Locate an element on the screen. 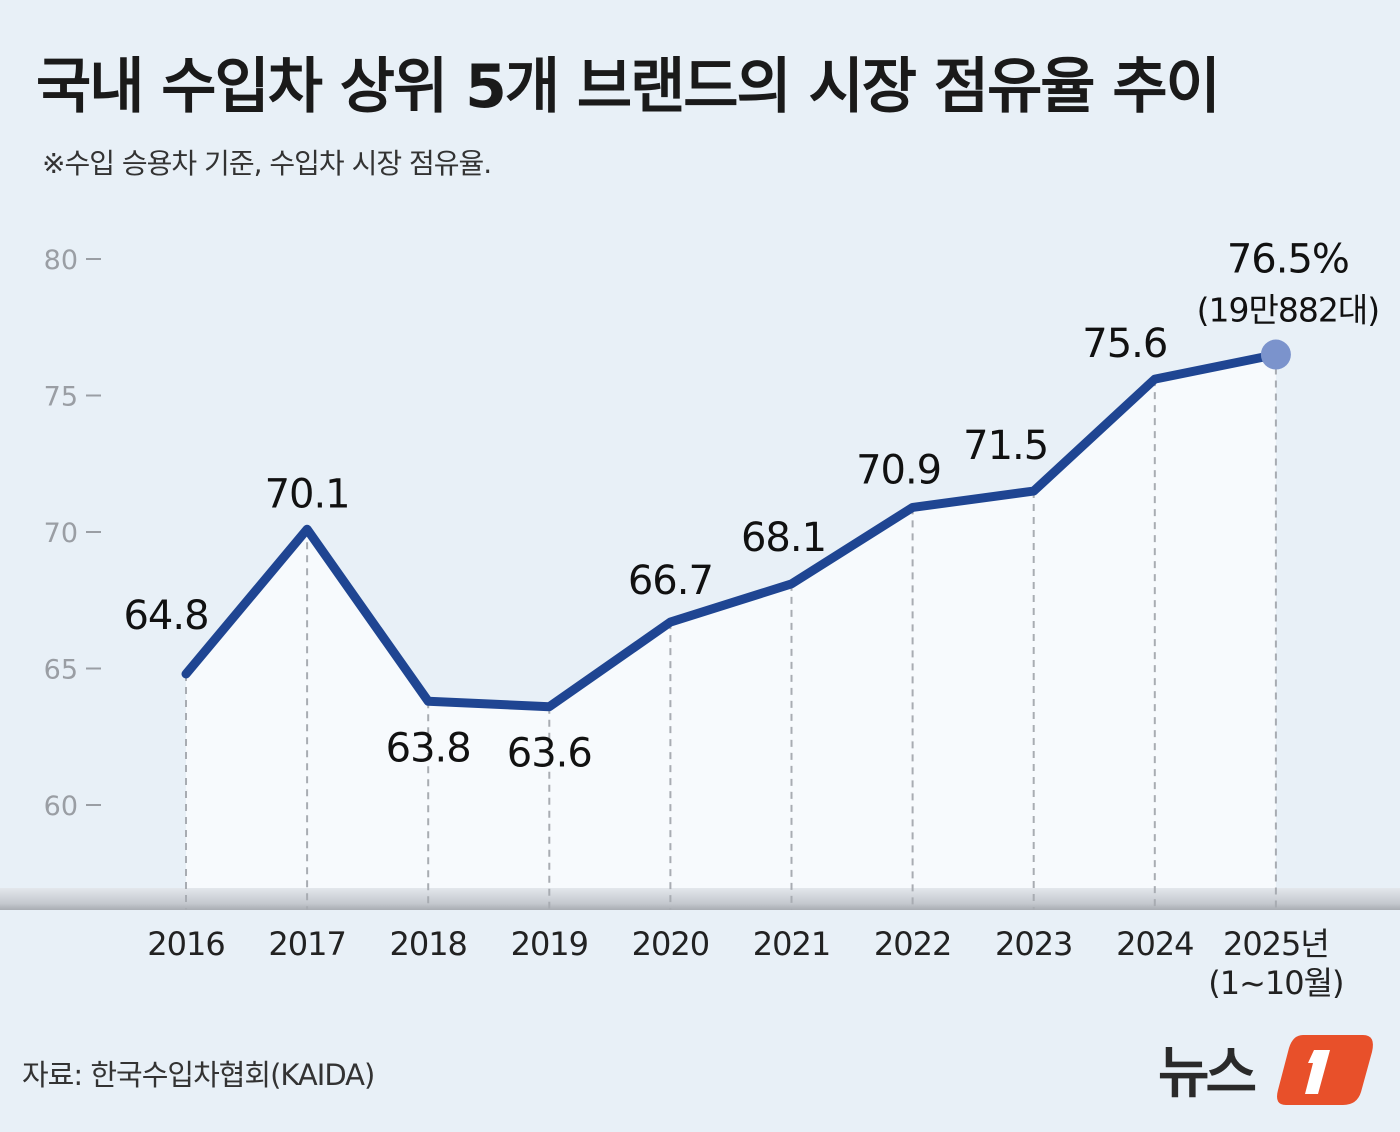  y-tick-label: 70 is located at coordinates (61, 533).